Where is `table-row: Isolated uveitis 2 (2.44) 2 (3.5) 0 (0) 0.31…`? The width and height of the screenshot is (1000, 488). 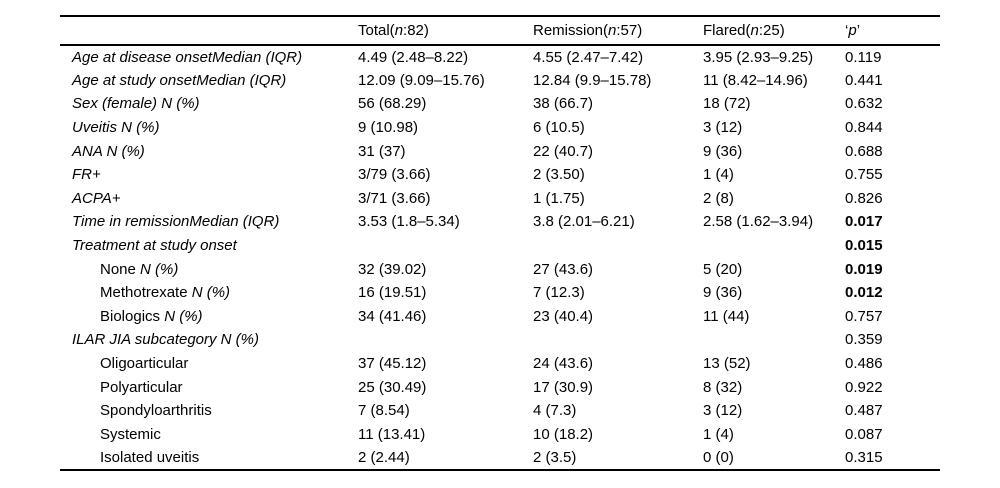
table-row: Isolated uveitis 2 (2.44) 2 (3.5) 0 (0) 0.31… is located at coordinates (500, 458).